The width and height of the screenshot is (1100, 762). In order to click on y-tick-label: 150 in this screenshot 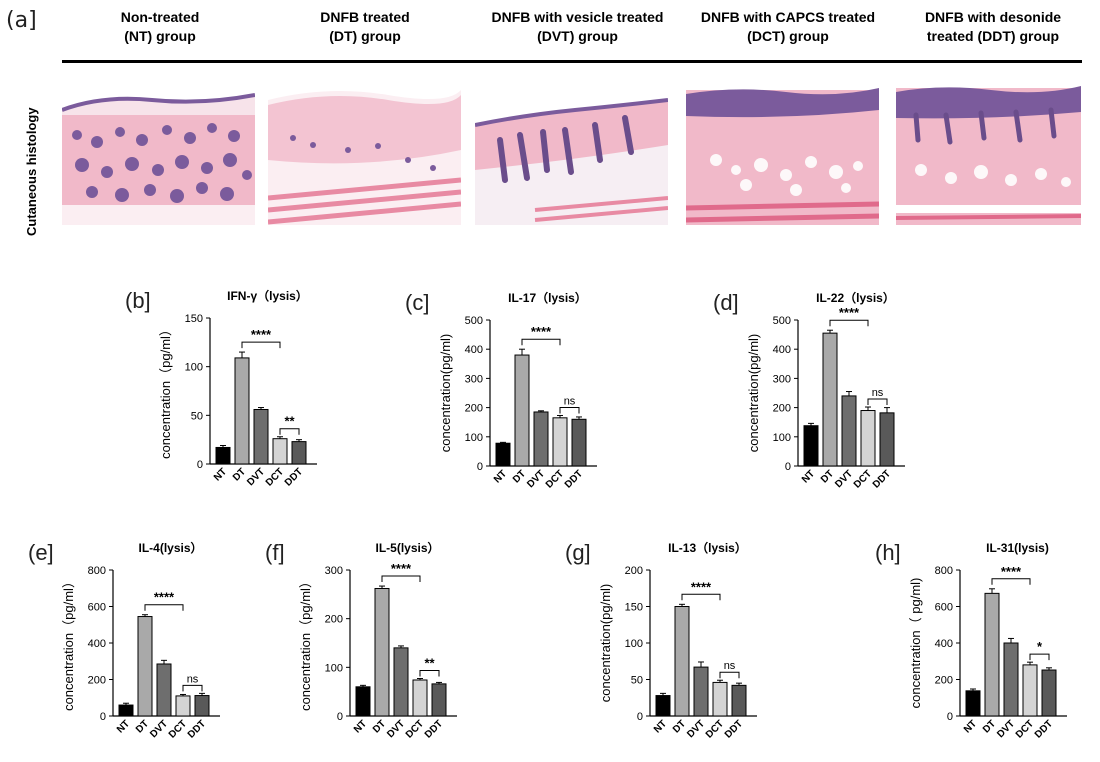, I will do `click(634, 608)`.